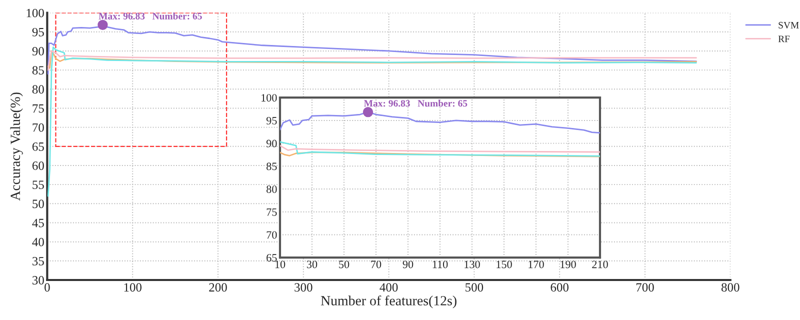  Describe the element at coordinates (303, 287) in the screenshot. I see `x-tick-label: 300` at that location.